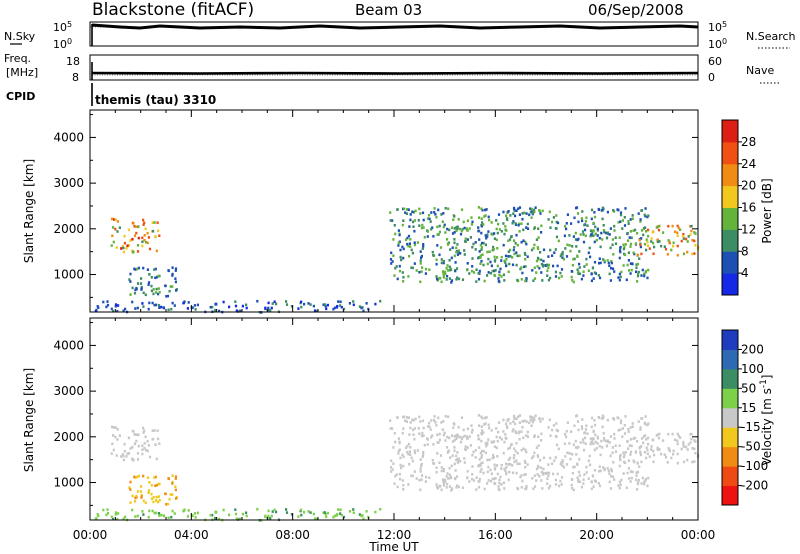 This screenshot has width=800, height=554. I want to click on power-cbar-label: Power [dB], so click(767, 210).